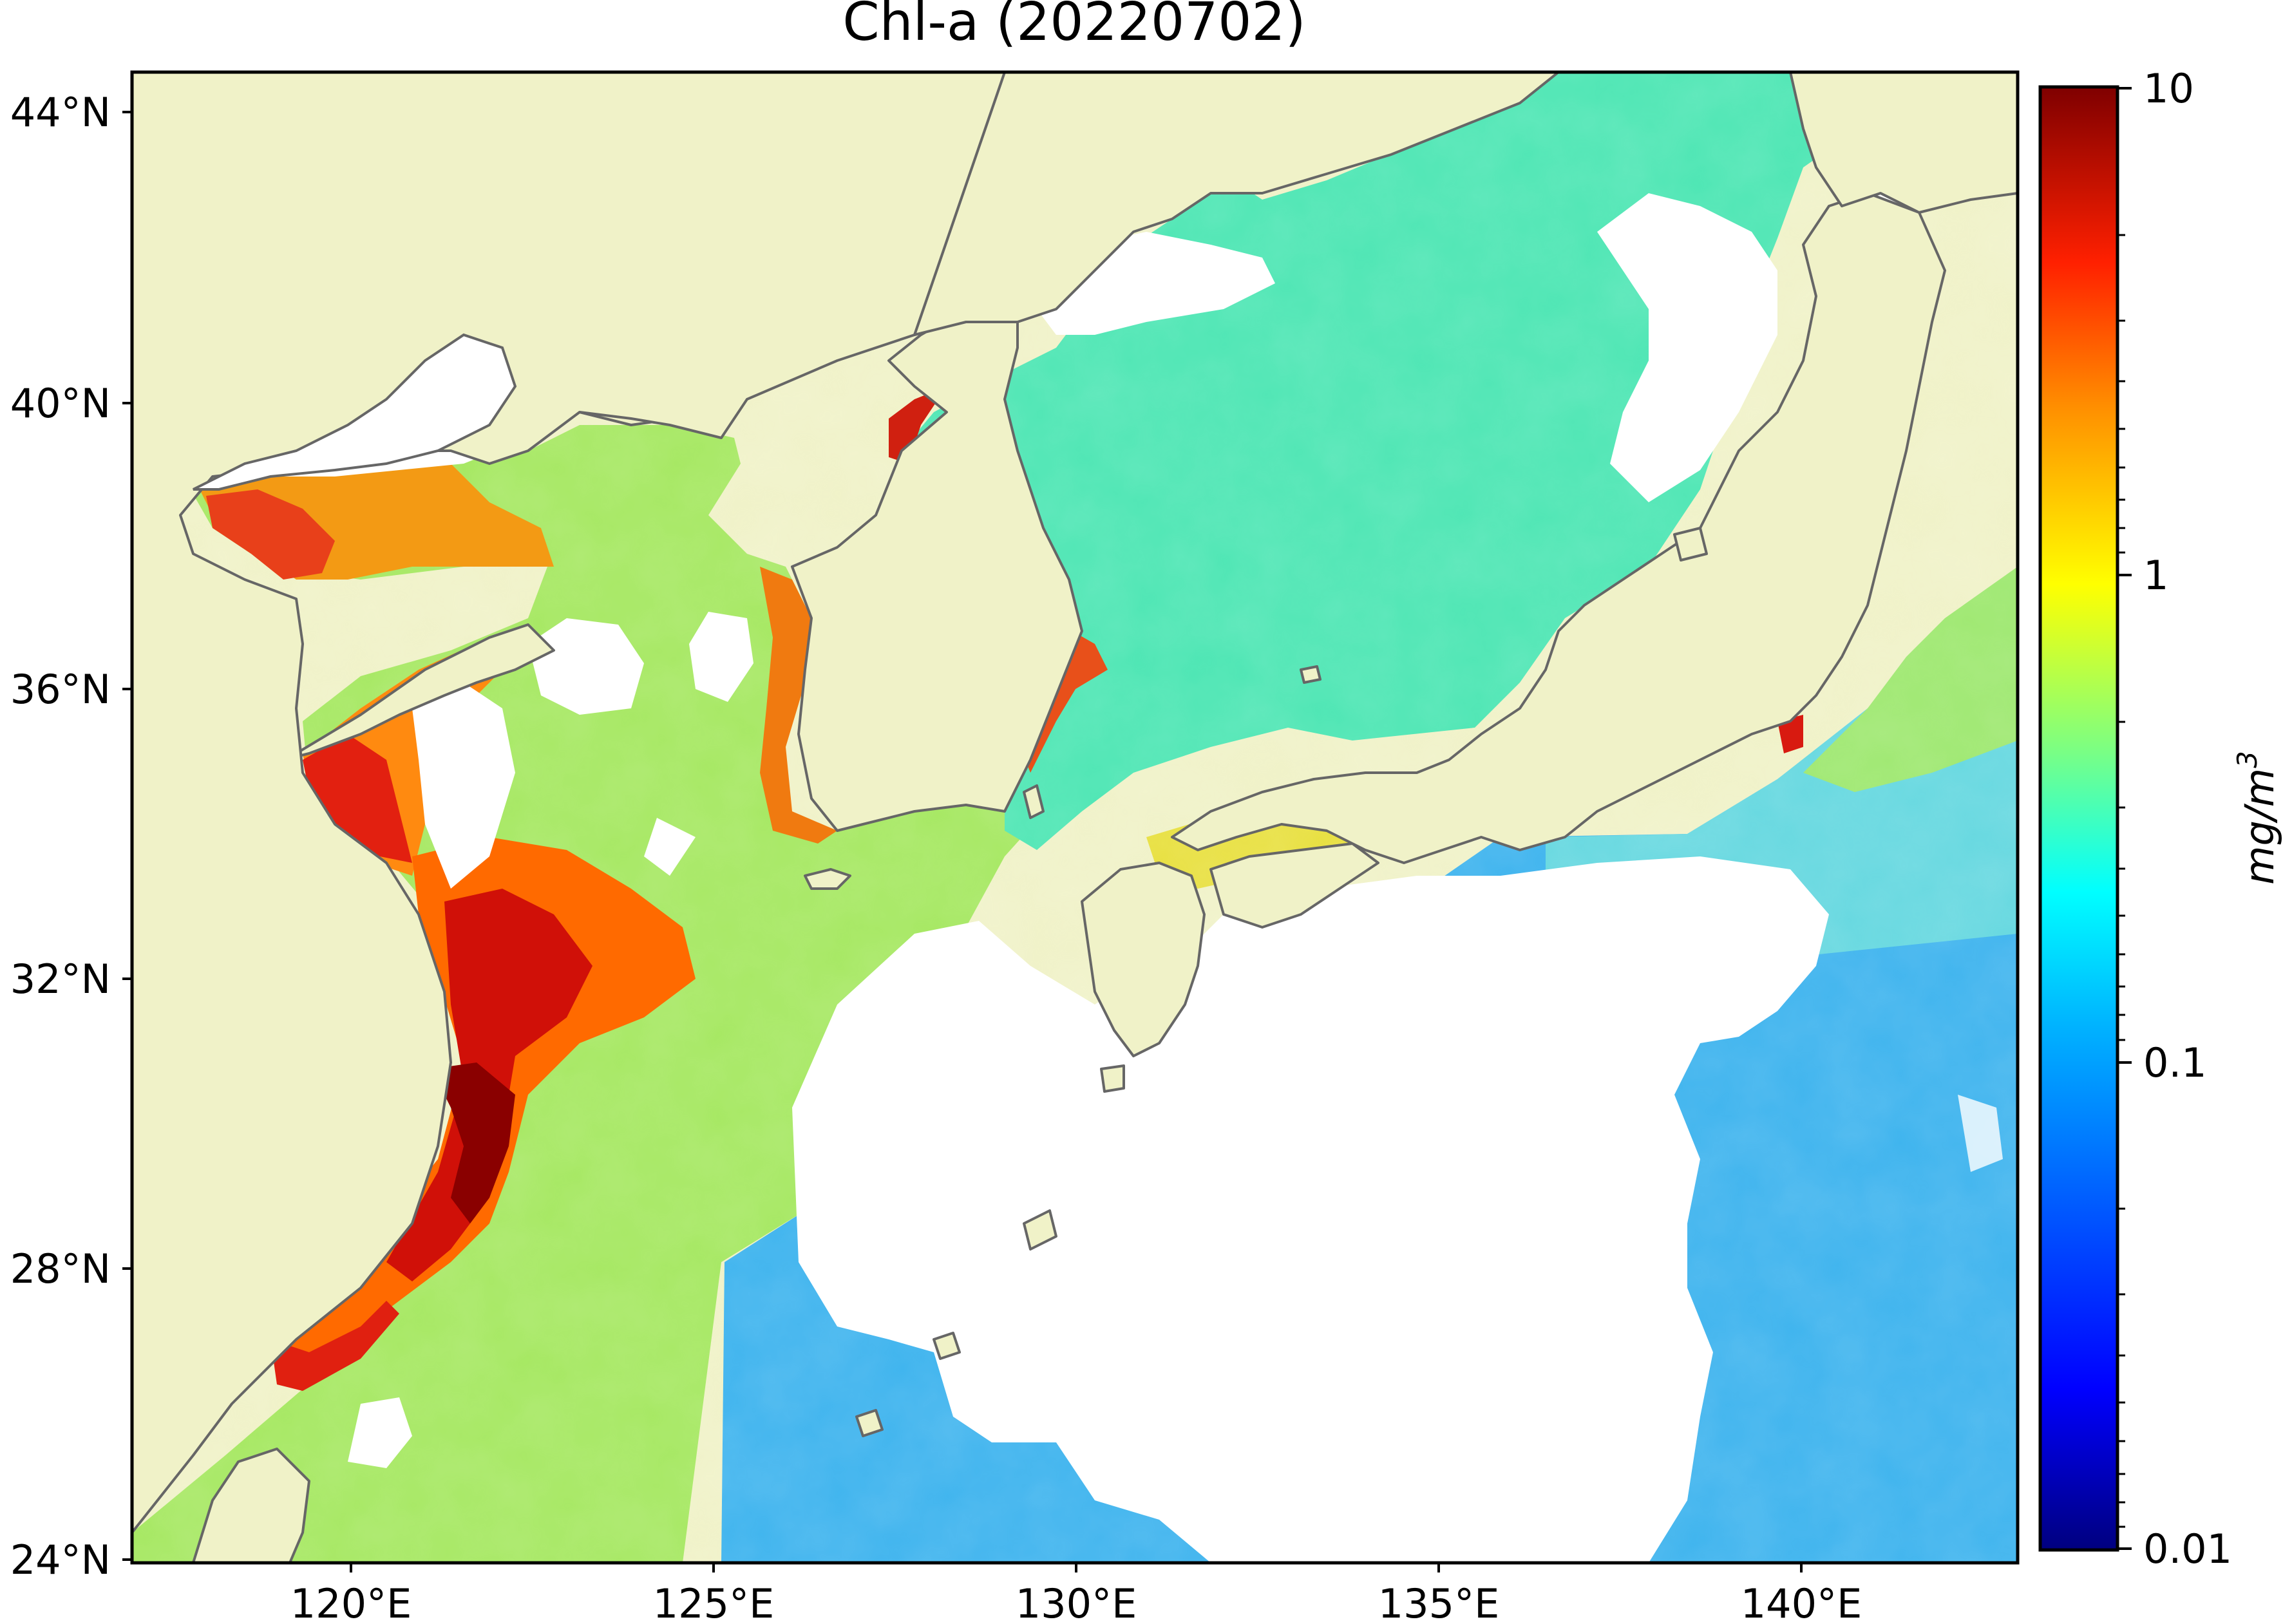  I want to click on sado-island, so click(1690, 544).